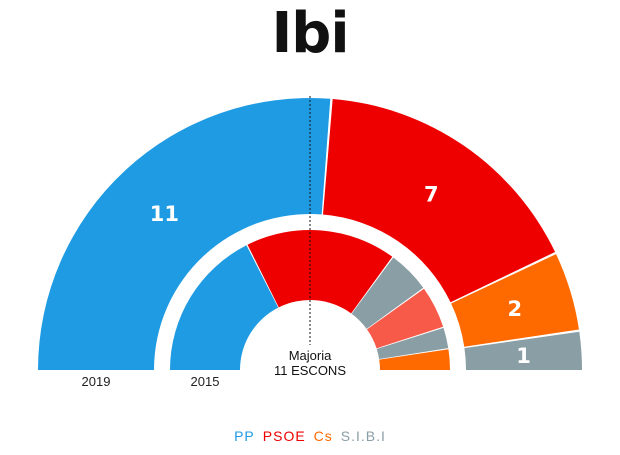 The image size is (620, 455). I want to click on ring-2015-segment-cs, so click(414, 359).